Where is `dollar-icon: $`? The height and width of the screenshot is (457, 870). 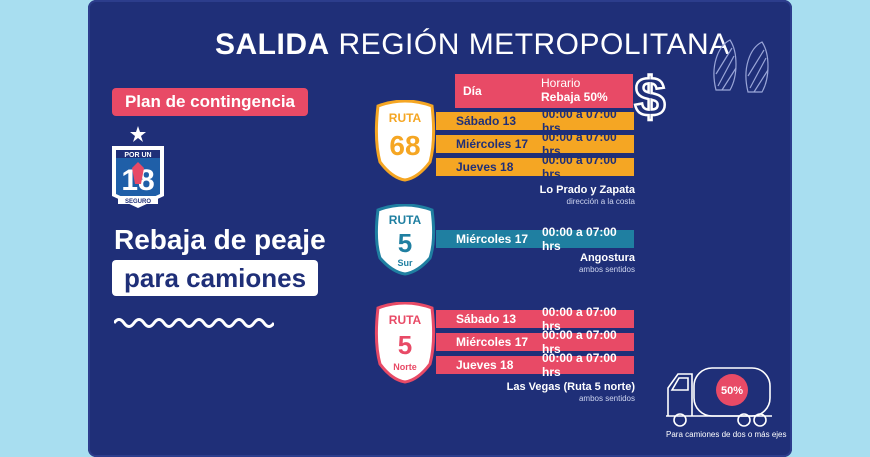
dollar-icon: $ is located at coordinates (650, 96).